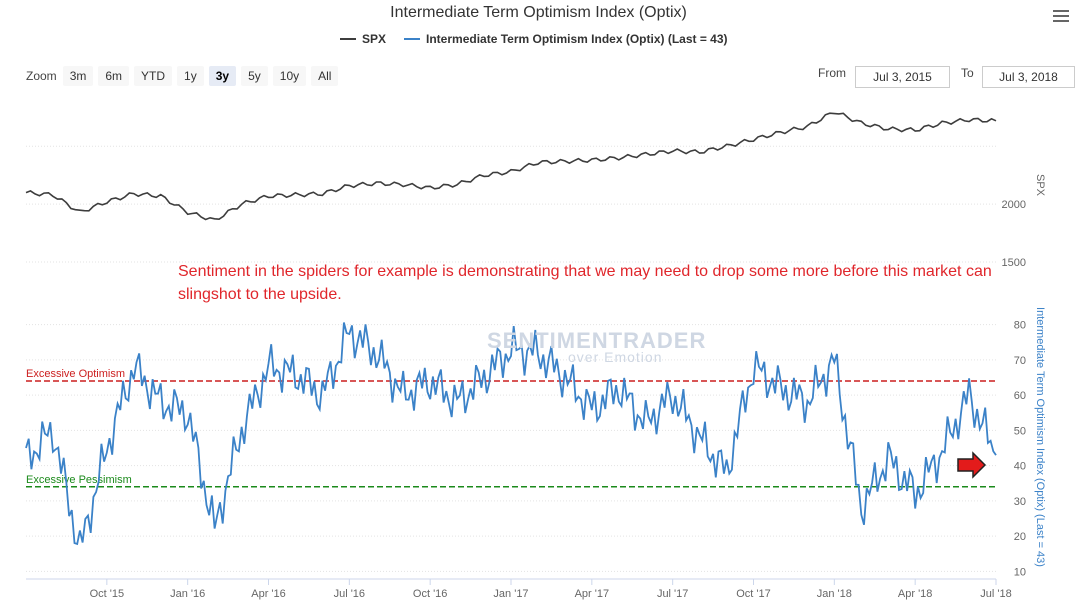 The width and height of the screenshot is (1077, 603). Describe the element at coordinates (1040, 185) in the screenshot. I see `spx-axis-title: SPX` at that location.